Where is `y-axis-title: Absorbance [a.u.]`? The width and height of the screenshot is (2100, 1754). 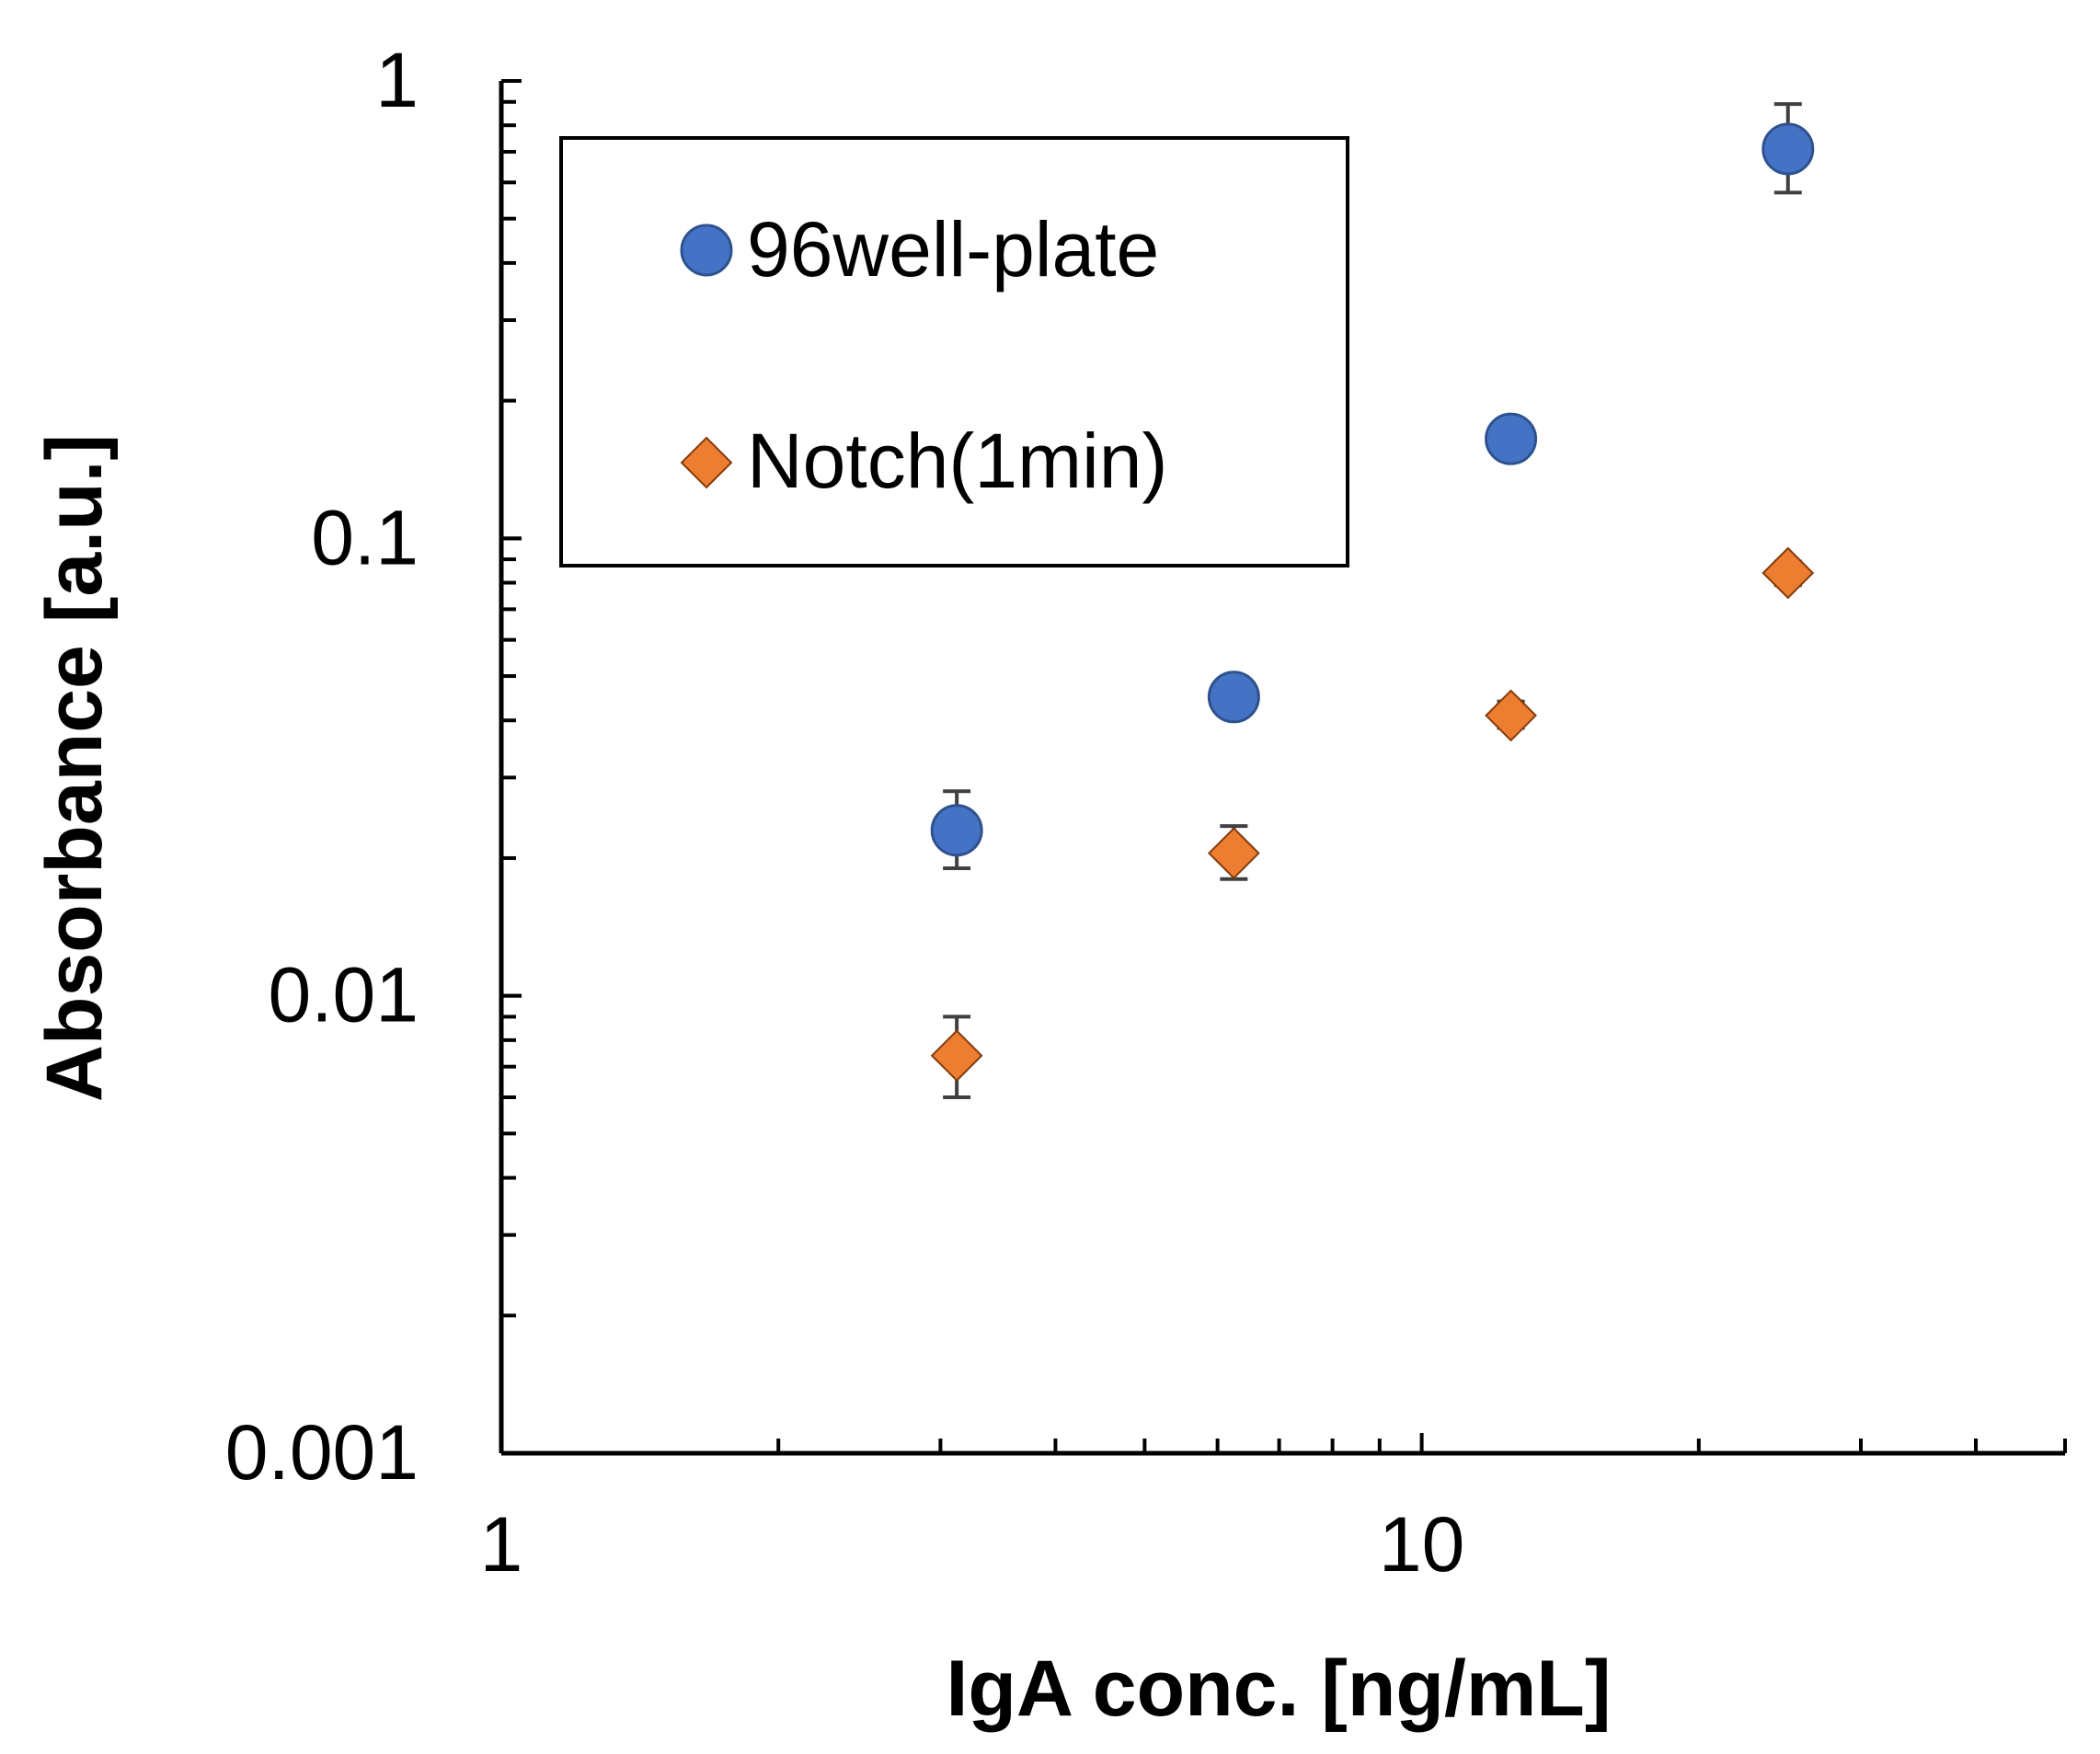 y-axis-title: Absorbance [a.u.] is located at coordinates (74, 768).